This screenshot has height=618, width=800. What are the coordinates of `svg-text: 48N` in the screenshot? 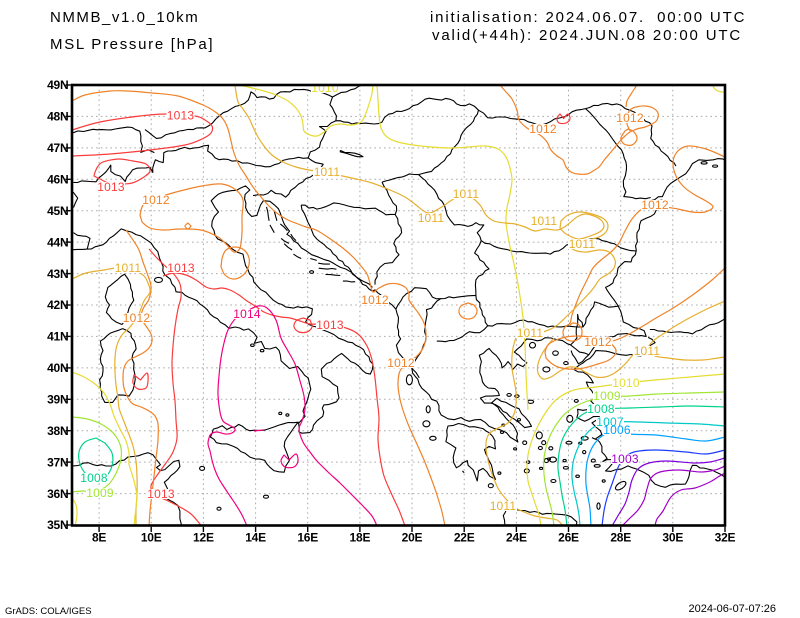 It's located at (57, 117).